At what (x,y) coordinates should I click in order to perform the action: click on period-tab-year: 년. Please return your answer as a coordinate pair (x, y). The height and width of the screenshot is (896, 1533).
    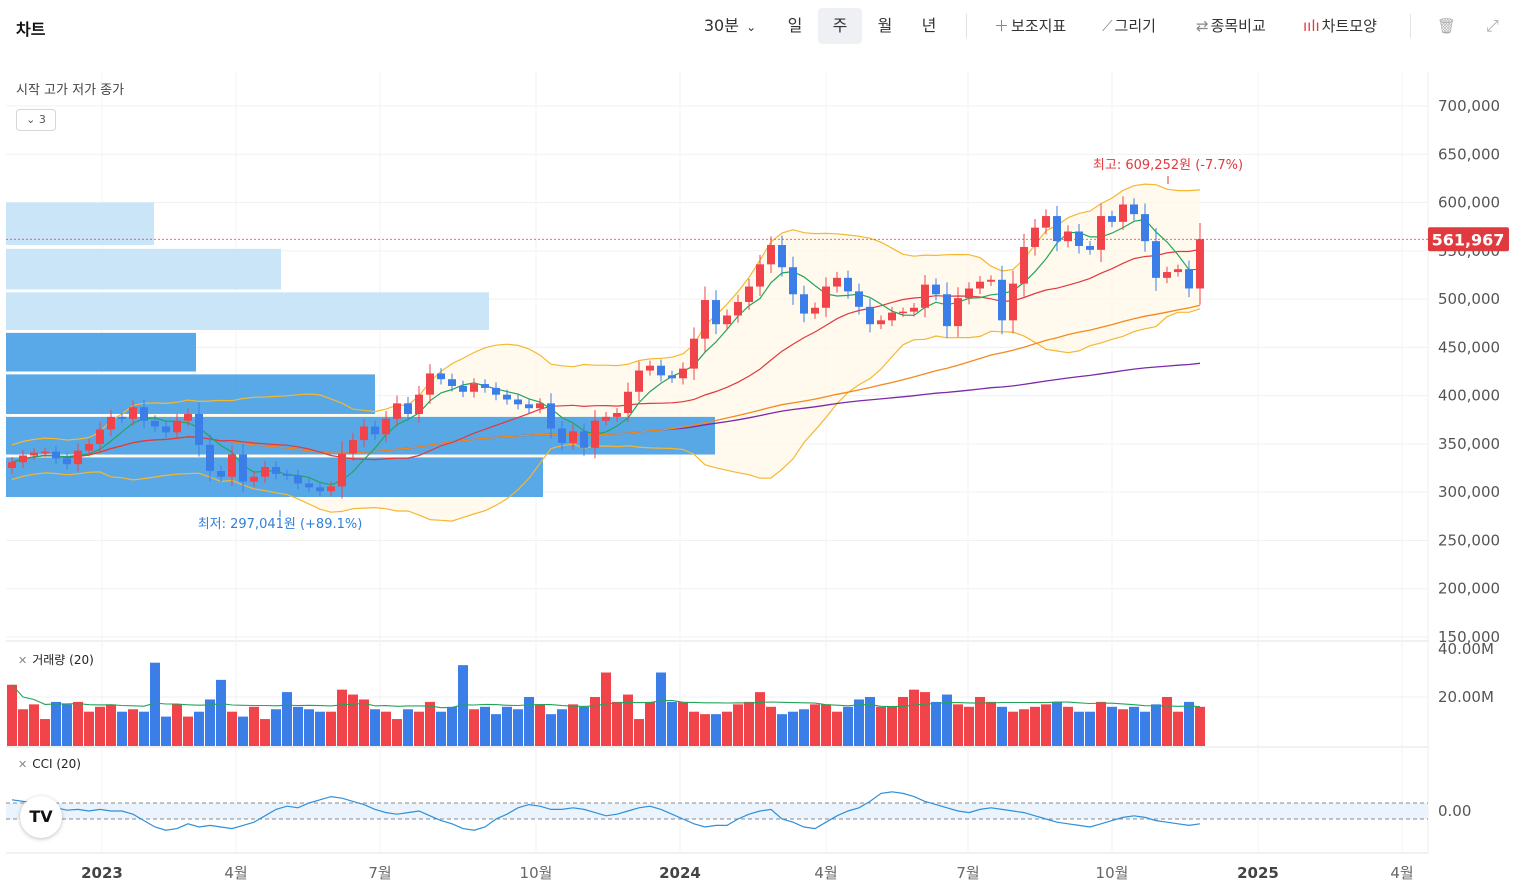
    Looking at the image, I should click on (929, 25).